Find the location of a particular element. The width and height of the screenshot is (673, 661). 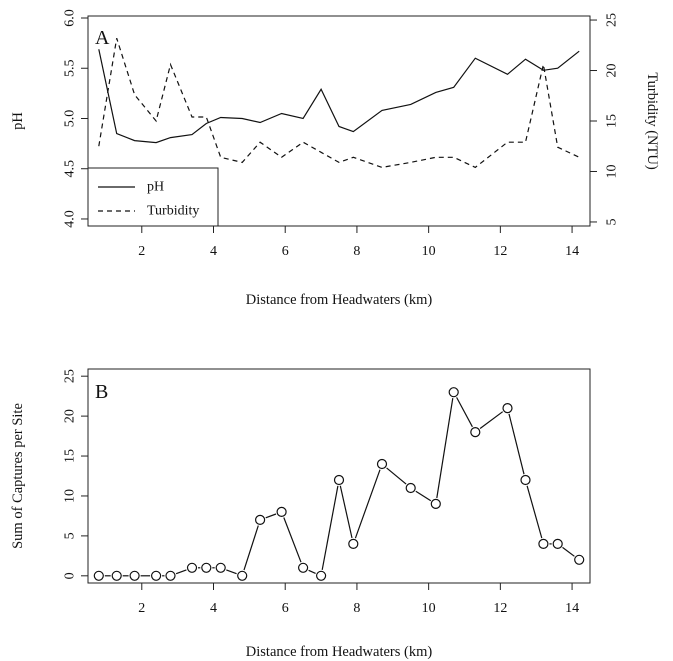

y-axis-title: pH is located at coordinates (18, 121).